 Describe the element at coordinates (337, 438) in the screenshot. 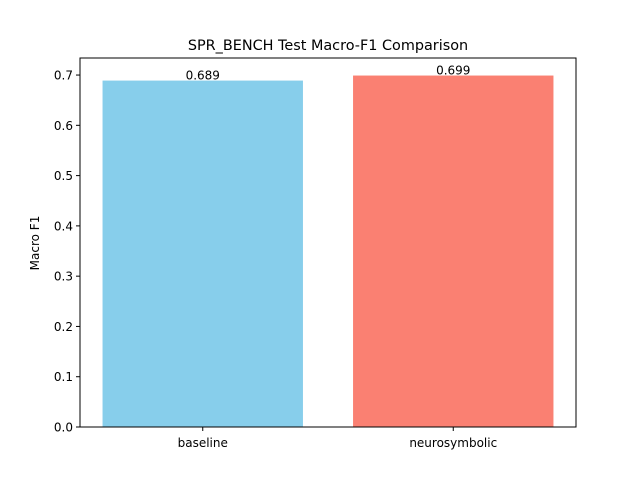

I see `x-axis: baseline neurosymbolic` at that location.